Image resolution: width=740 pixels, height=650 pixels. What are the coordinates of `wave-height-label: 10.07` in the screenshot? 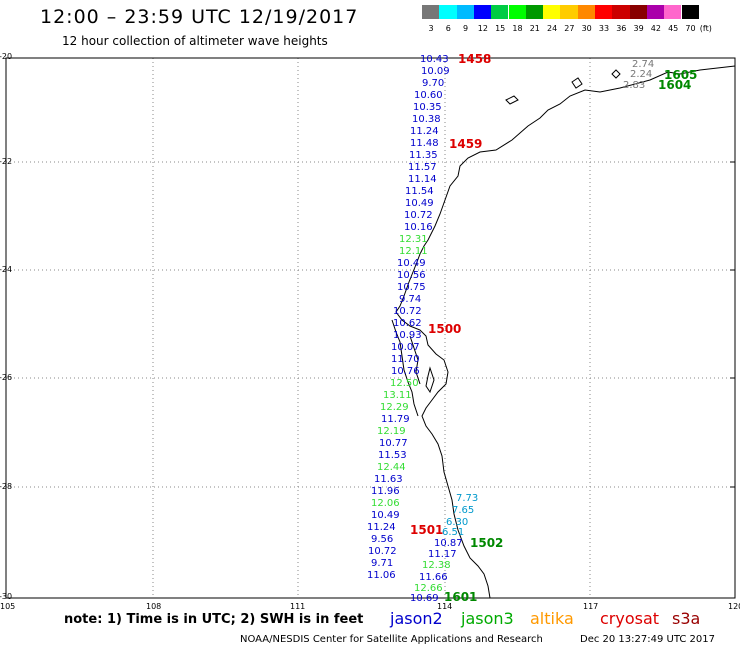 It's located at (405, 347).